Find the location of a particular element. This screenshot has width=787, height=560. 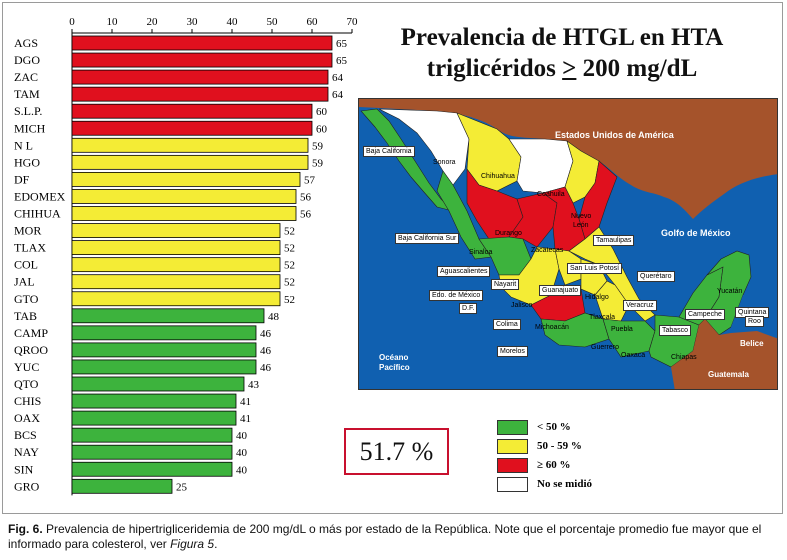

value-label: 57 is located at coordinates (310, 180).